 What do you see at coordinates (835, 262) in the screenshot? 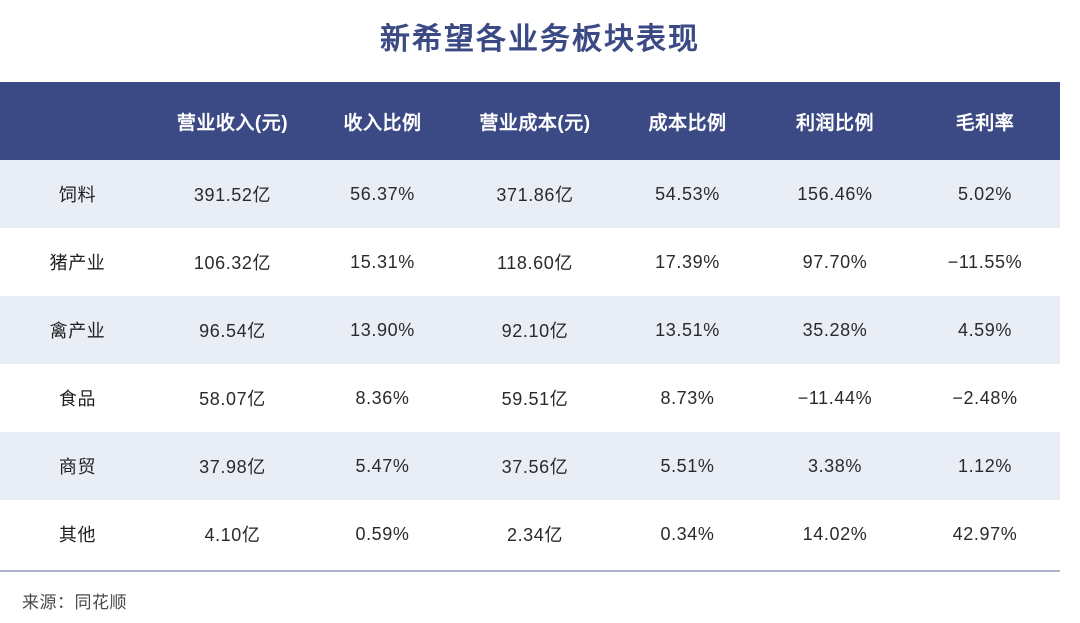
I see `cell-profit-share: 97.70%` at bounding box center [835, 262].